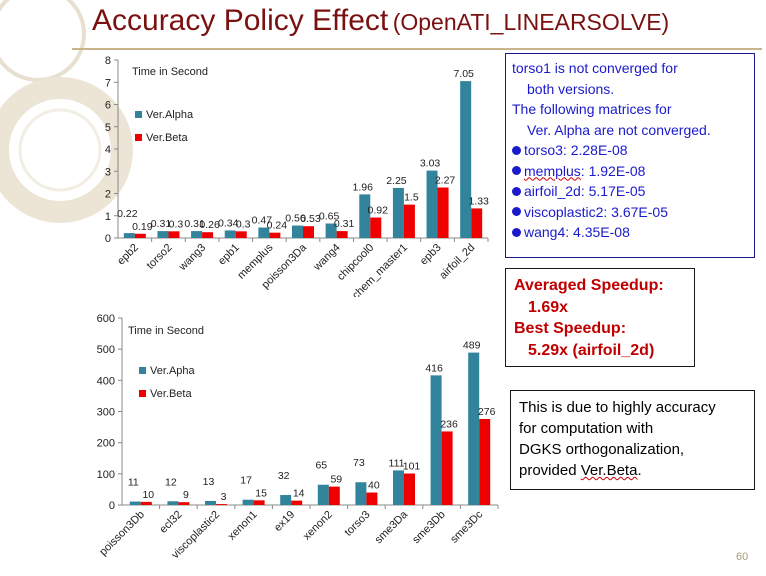  I want to click on note-item: viscoplastic2 : 3.67E-05, so click(630, 212).